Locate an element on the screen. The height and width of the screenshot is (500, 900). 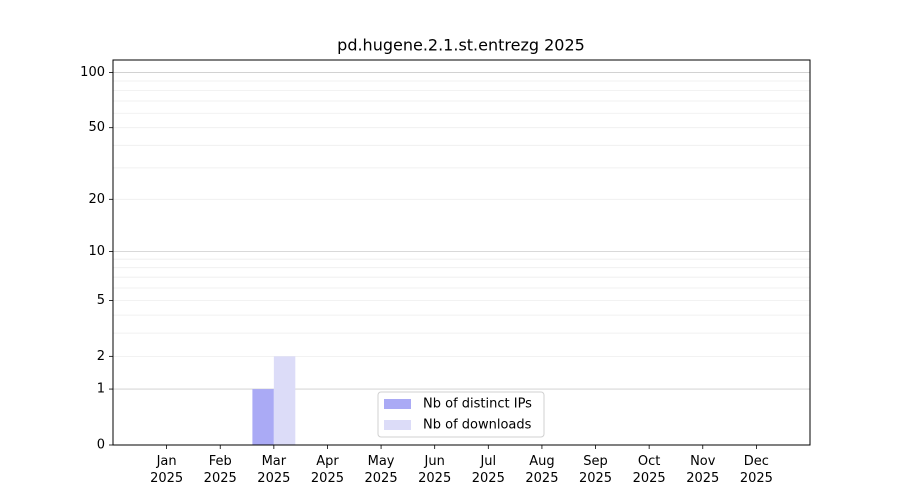
x-tick-label: Jul 2025 is located at coordinates (488, 470).